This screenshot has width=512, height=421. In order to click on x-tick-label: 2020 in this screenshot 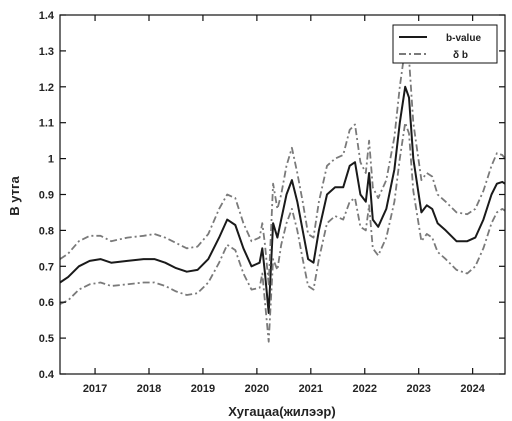, I will do `click(257, 389)`.